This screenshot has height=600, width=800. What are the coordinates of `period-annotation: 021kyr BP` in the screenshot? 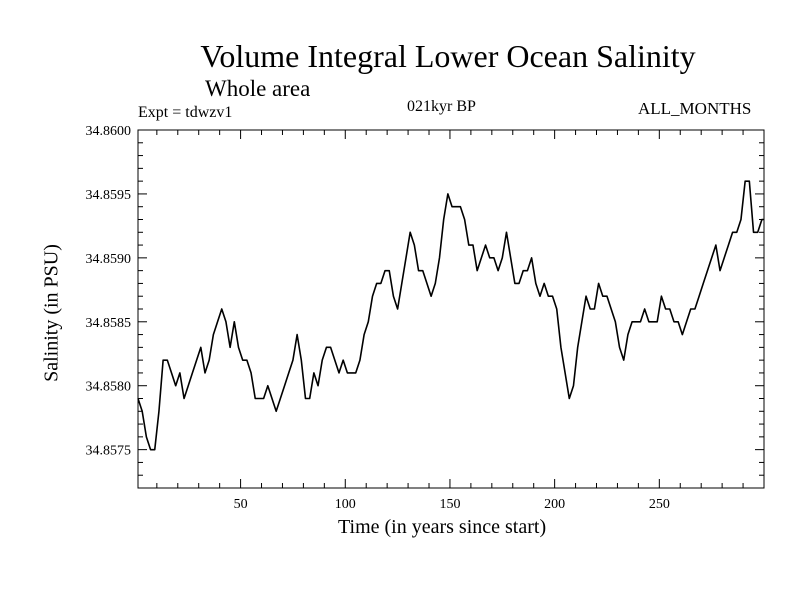 It's located at (441, 106).